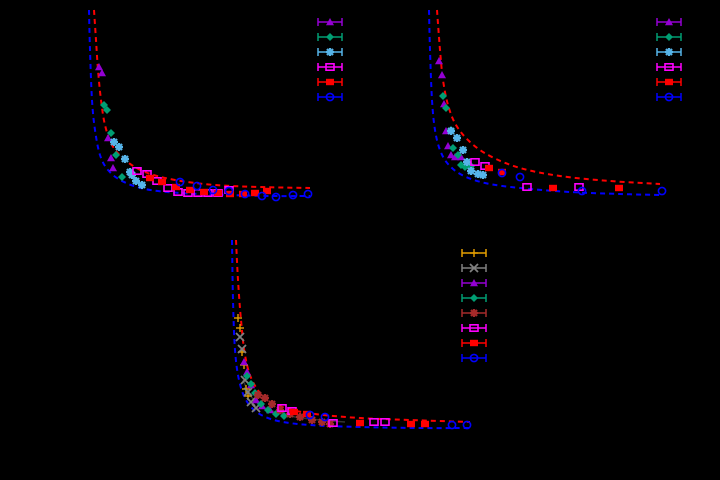 The width and height of the screenshot is (720, 480). What do you see at coordinates (548, 97) in the screenshot?
I see `upper-bound-curve` at bounding box center [548, 97].